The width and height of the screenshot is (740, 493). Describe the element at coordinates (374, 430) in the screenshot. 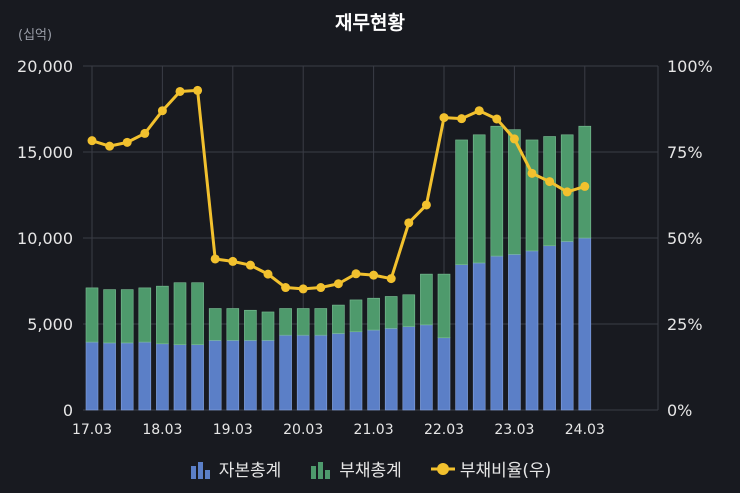

I see `x-tick-label: 21.03` at that location.